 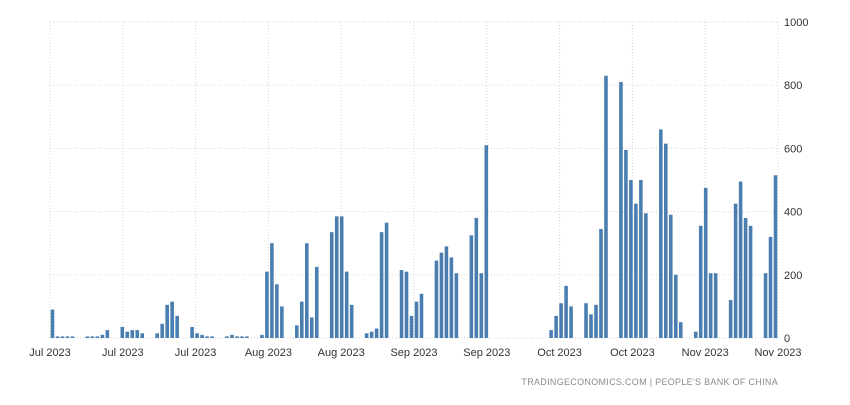 What do you see at coordinates (793, 276) in the screenshot?
I see `y-tick-label: 200` at bounding box center [793, 276].